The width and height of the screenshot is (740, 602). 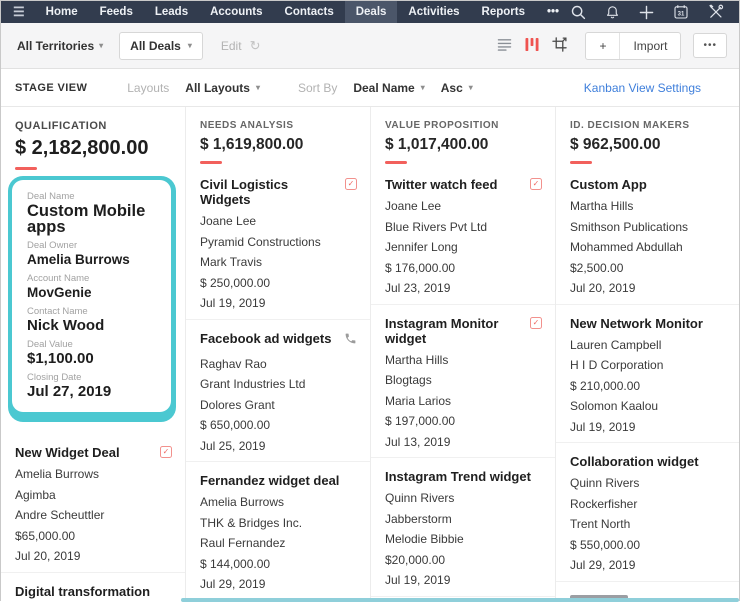 What do you see at coordinates (553, 12) in the screenshot?
I see `nav-item-more: •••` at bounding box center [553, 12].